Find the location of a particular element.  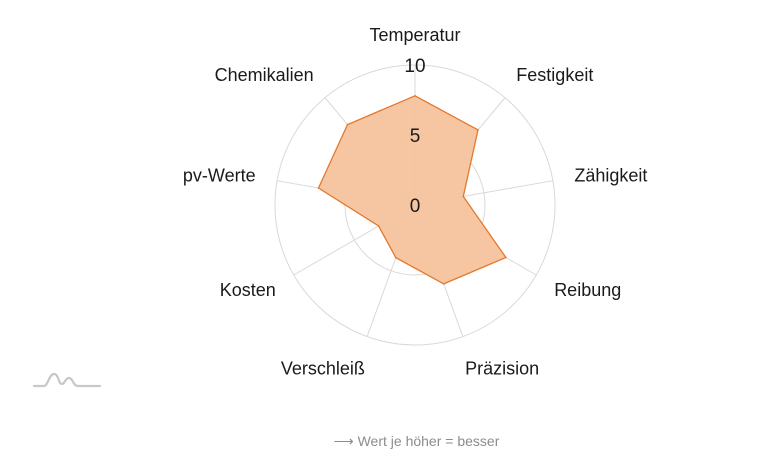

axis-label: Chemikalien is located at coordinates (264, 75).